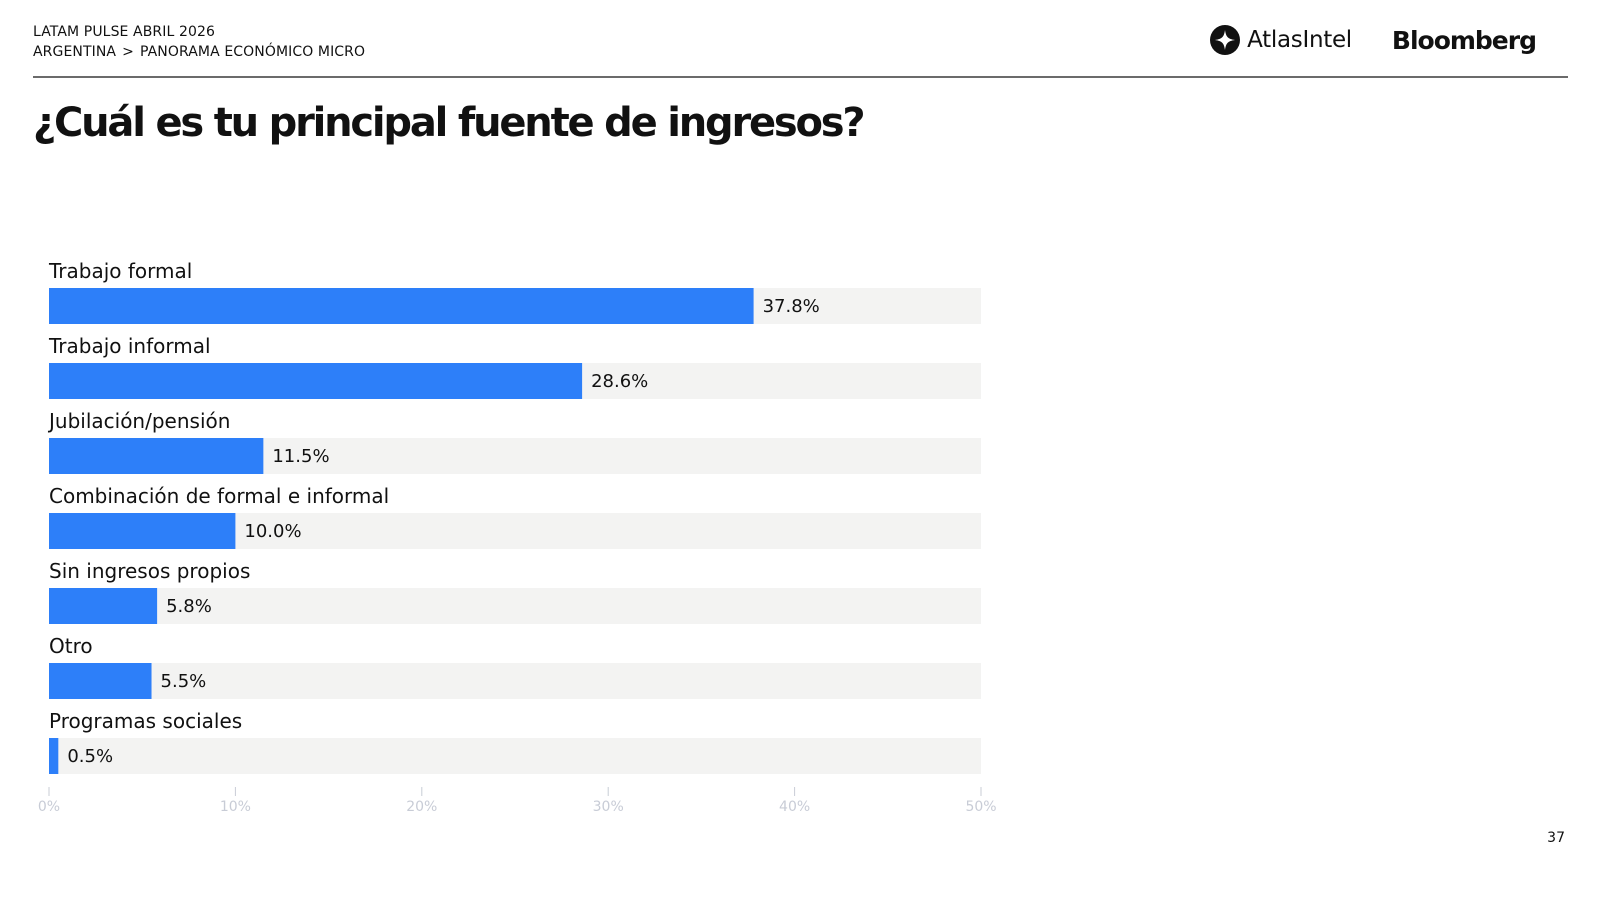  I want to click on x-tick-label: 30%, so click(608, 807).